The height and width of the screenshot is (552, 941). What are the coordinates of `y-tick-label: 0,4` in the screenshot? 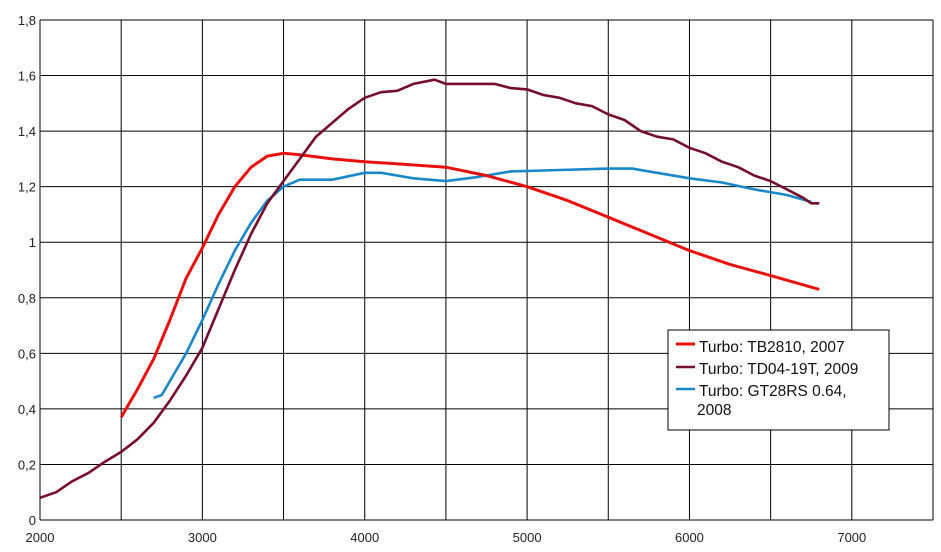 It's located at (27, 409).